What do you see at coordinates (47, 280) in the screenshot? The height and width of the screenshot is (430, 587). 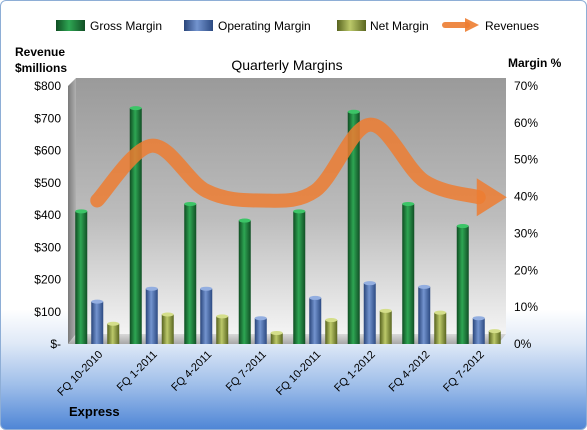 I see `left-tick-label: $200` at bounding box center [47, 280].